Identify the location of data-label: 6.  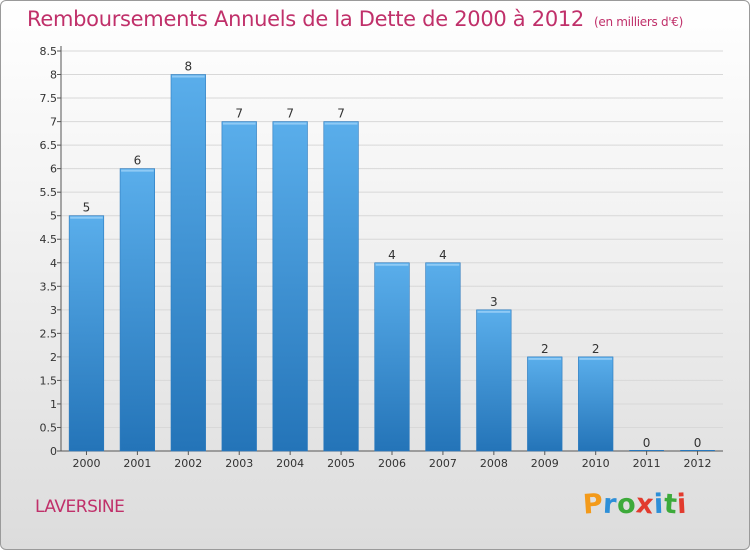
(138, 161).